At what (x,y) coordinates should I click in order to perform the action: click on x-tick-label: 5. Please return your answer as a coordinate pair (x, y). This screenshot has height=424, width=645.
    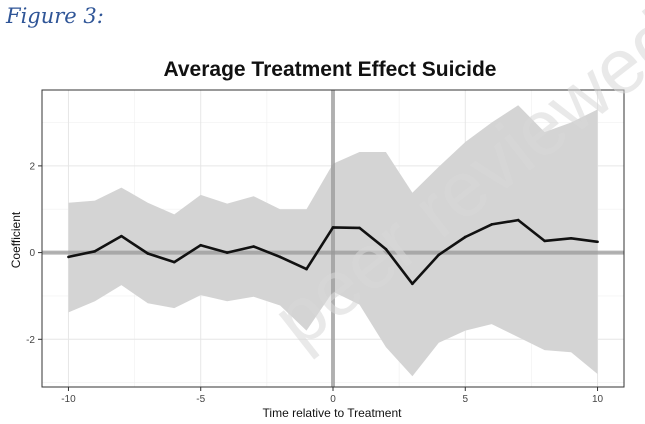
    Looking at the image, I should click on (465, 399).